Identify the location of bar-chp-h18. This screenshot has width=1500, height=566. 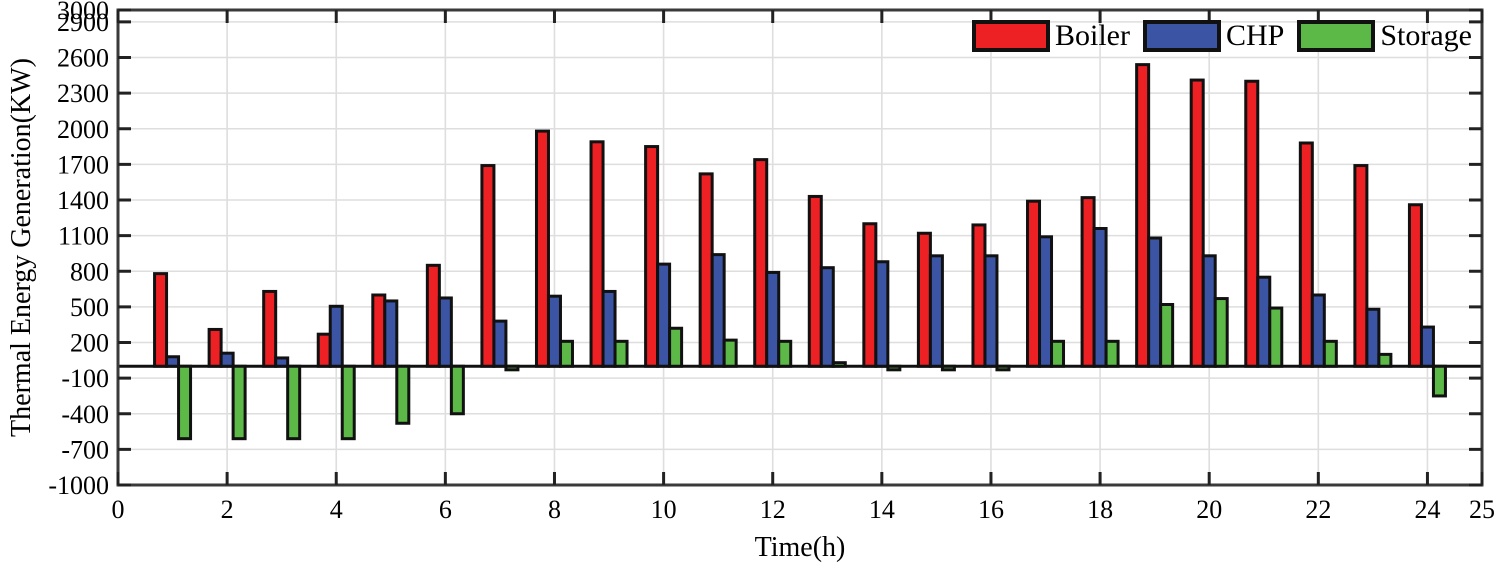
(1100, 297).